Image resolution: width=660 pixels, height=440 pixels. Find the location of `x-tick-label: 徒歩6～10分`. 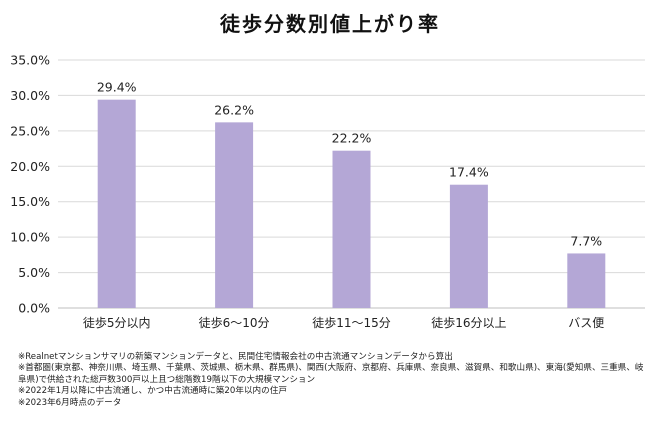

x-tick-label: 徒歩6～10分 is located at coordinates (234, 322).